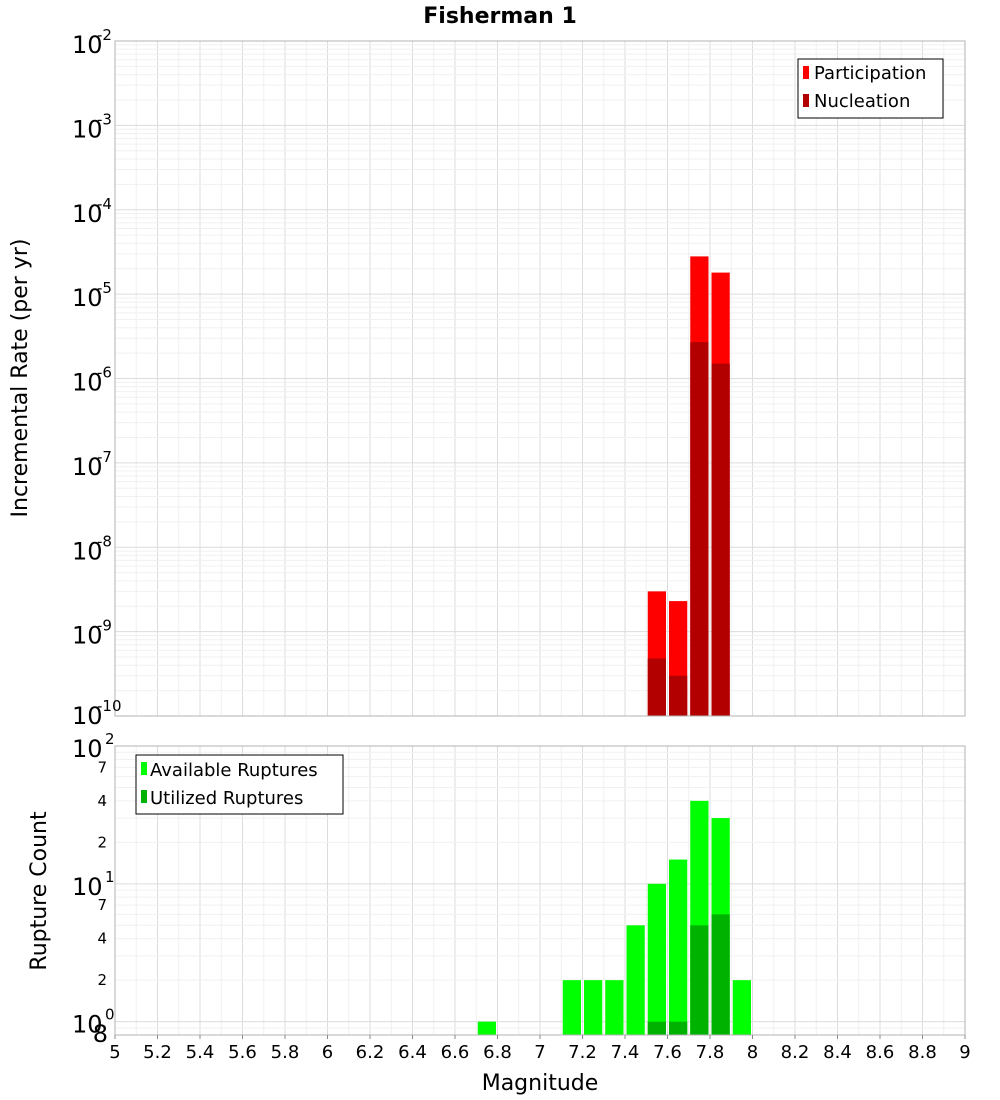 Image resolution: width=1000 pixels, height=1100 pixels. I want to click on x-tick-label: 5.6, so click(242, 1052).